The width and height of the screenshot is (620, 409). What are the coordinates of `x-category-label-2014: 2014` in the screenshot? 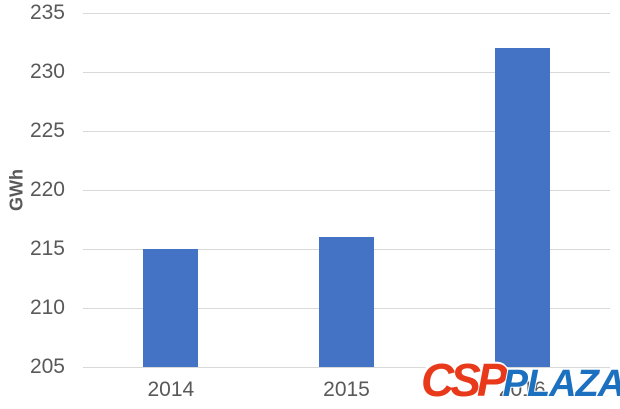 It's located at (171, 389).